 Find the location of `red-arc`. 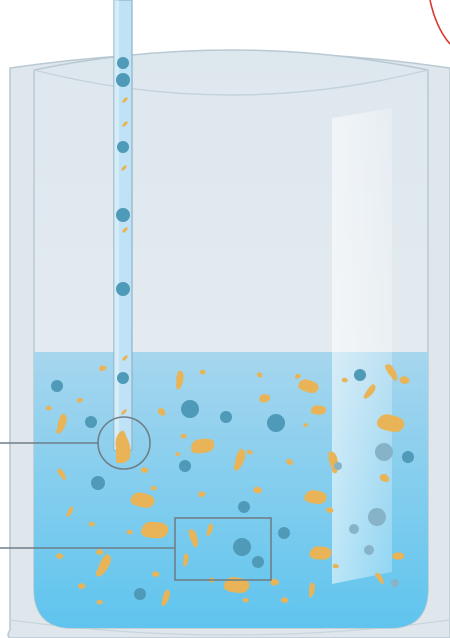

red-arc is located at coordinates (439, 22).